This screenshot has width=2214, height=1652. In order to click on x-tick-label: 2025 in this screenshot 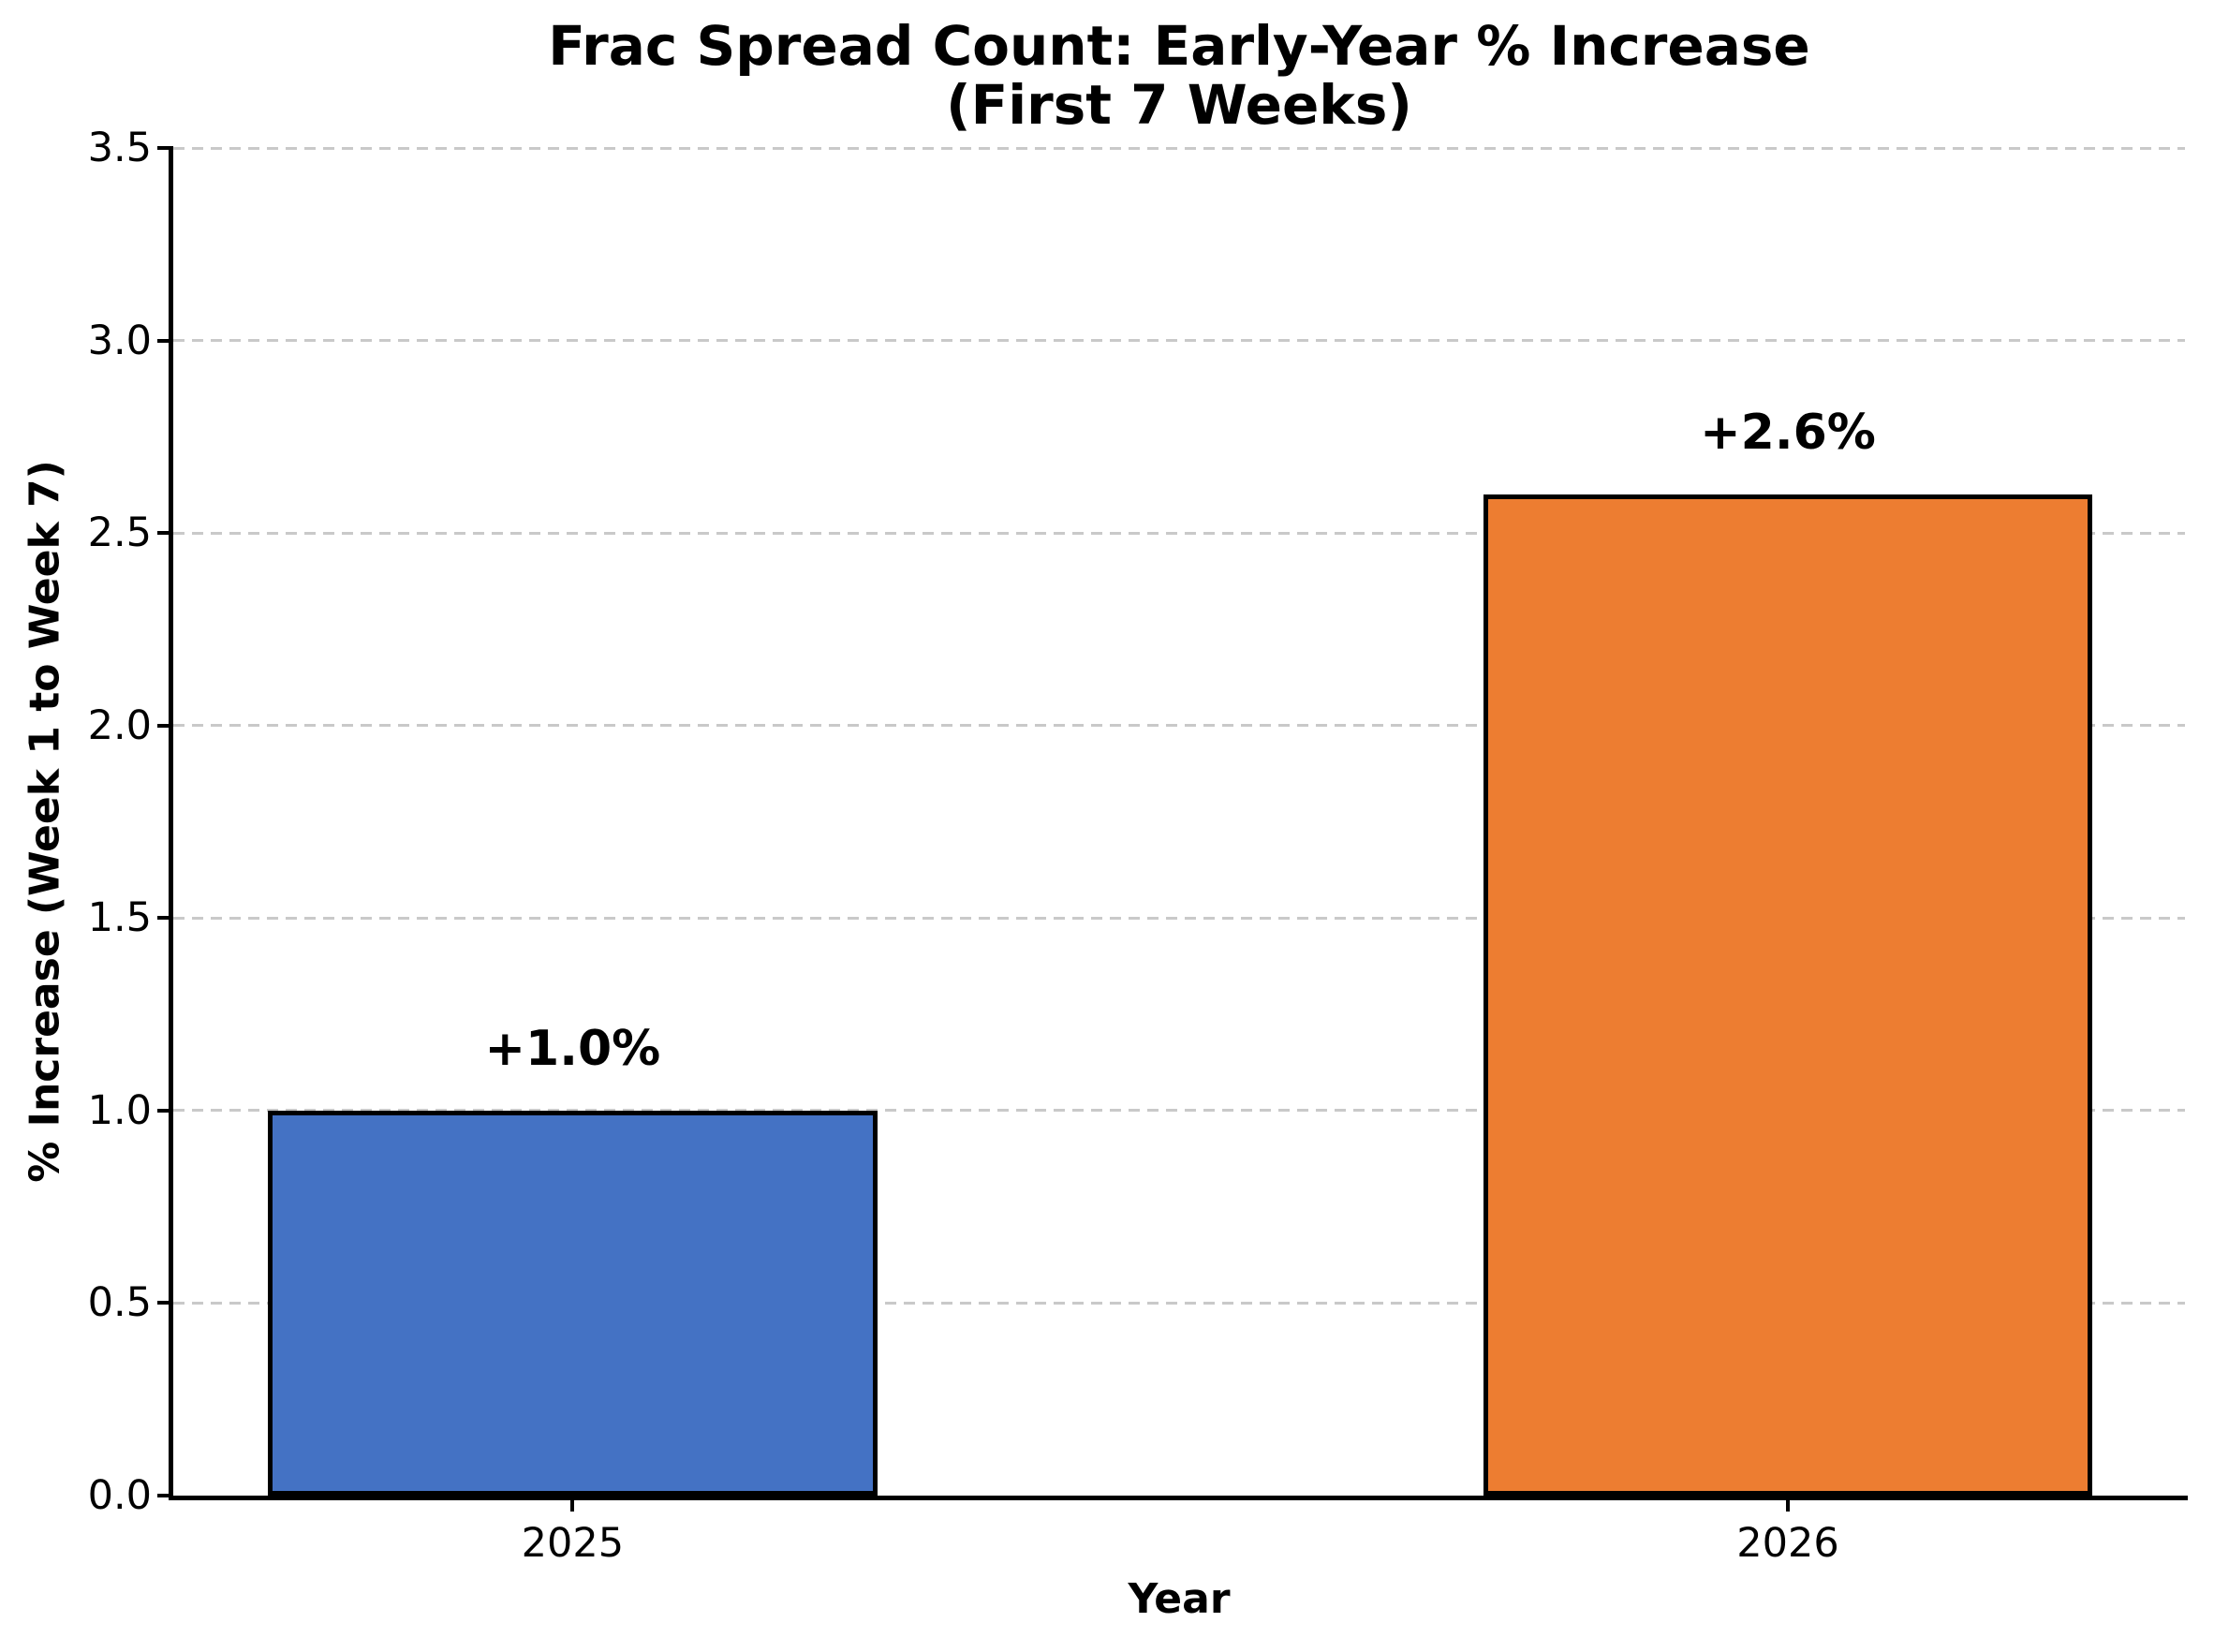, I will do `click(573, 1543)`.